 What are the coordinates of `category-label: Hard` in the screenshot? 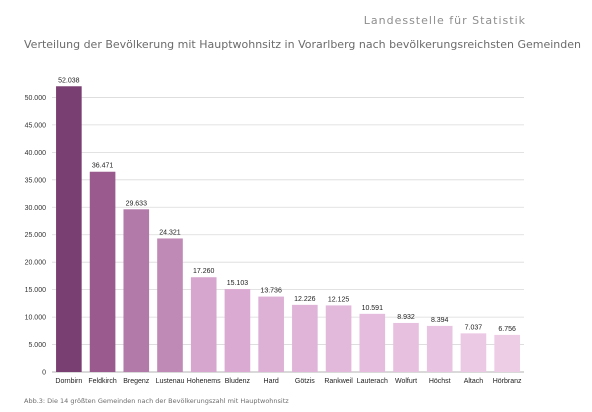 It's located at (271, 381).